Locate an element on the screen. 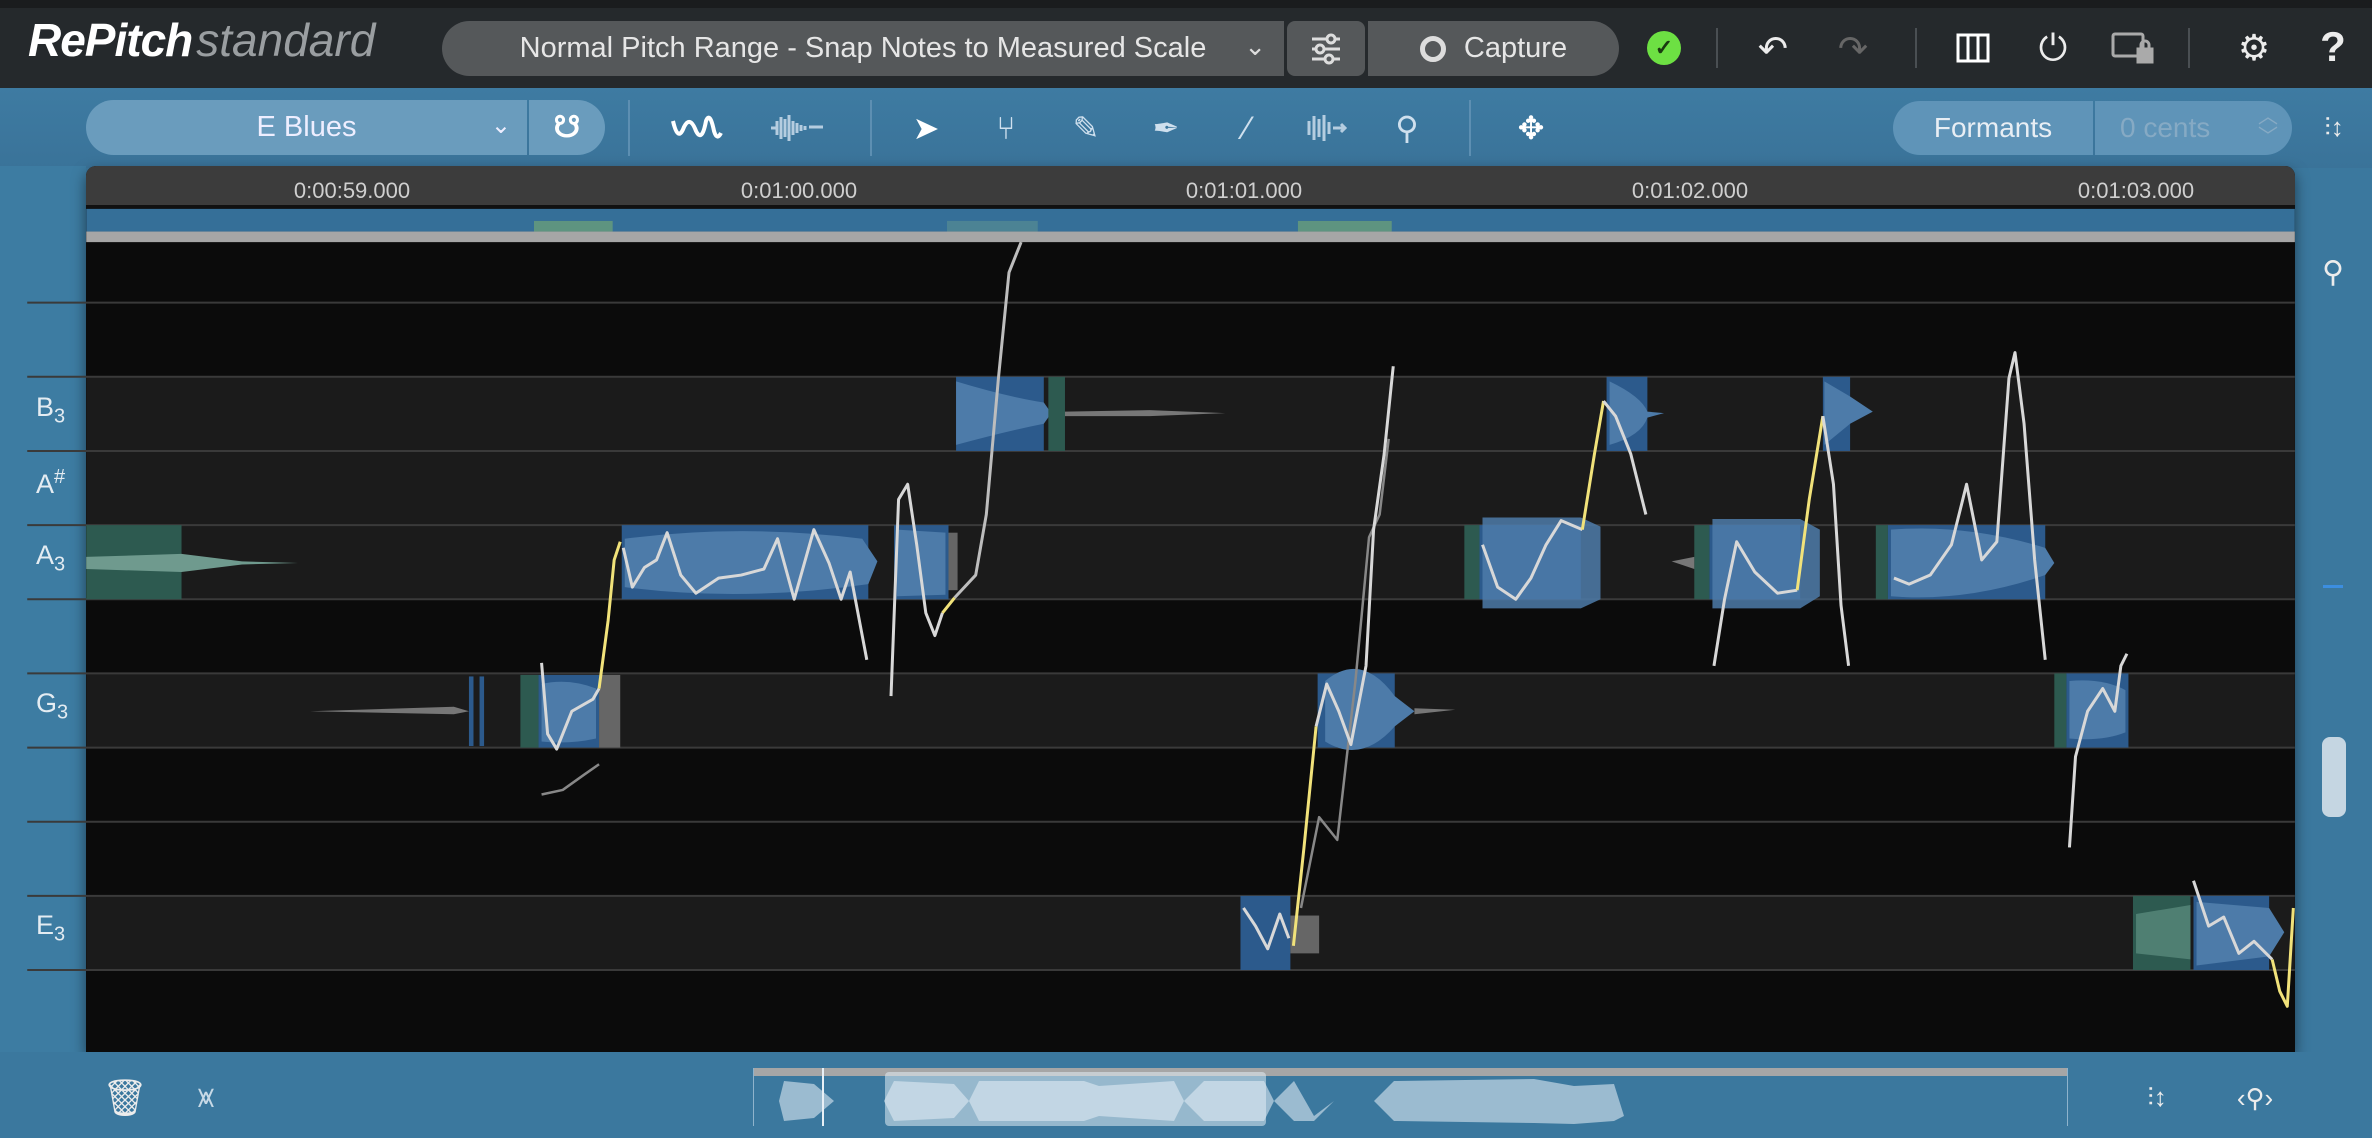 The height and width of the screenshot is (1138, 2372). formants-button: Formants is located at coordinates (1993, 128).